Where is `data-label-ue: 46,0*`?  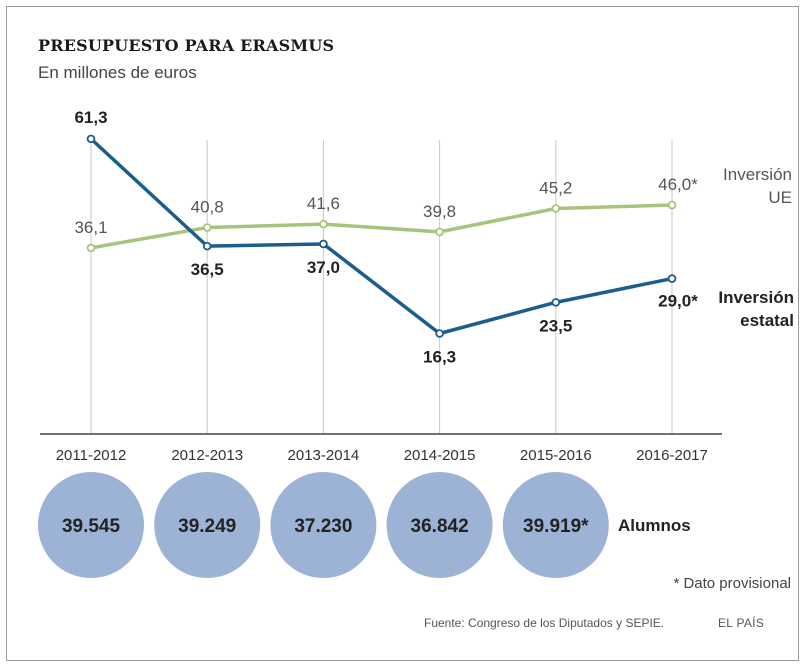
data-label-ue: 46,0* is located at coordinates (678, 184).